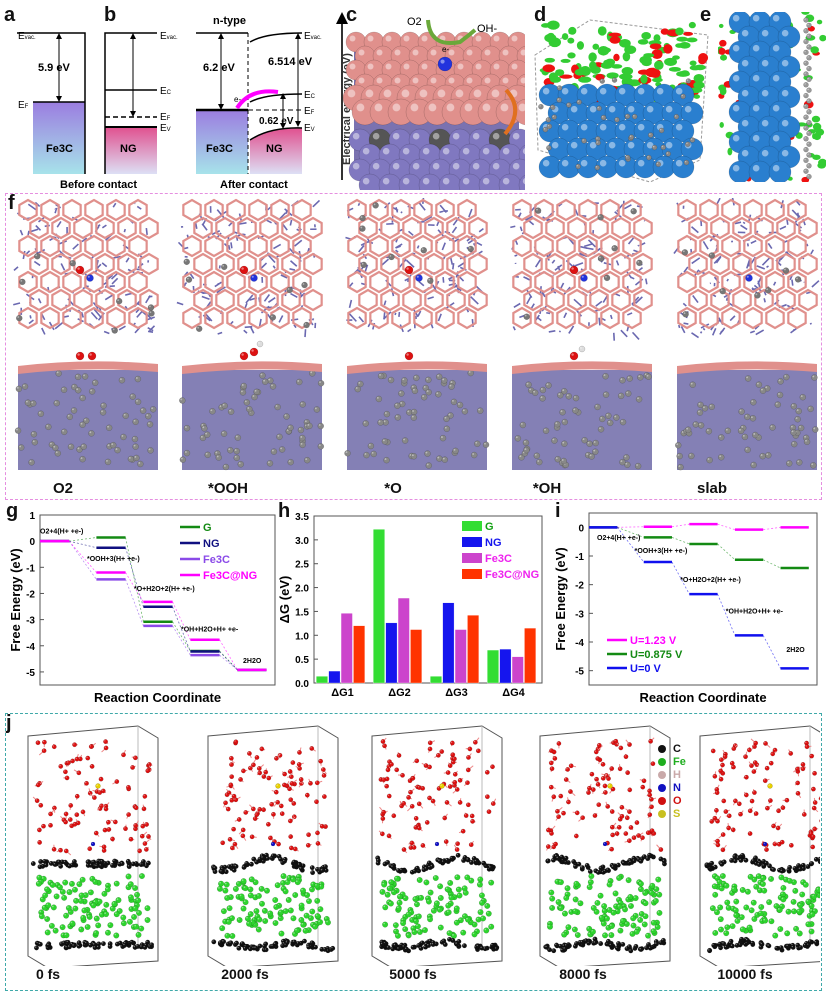  I want to click on electron-arrow, so click(510, 112).